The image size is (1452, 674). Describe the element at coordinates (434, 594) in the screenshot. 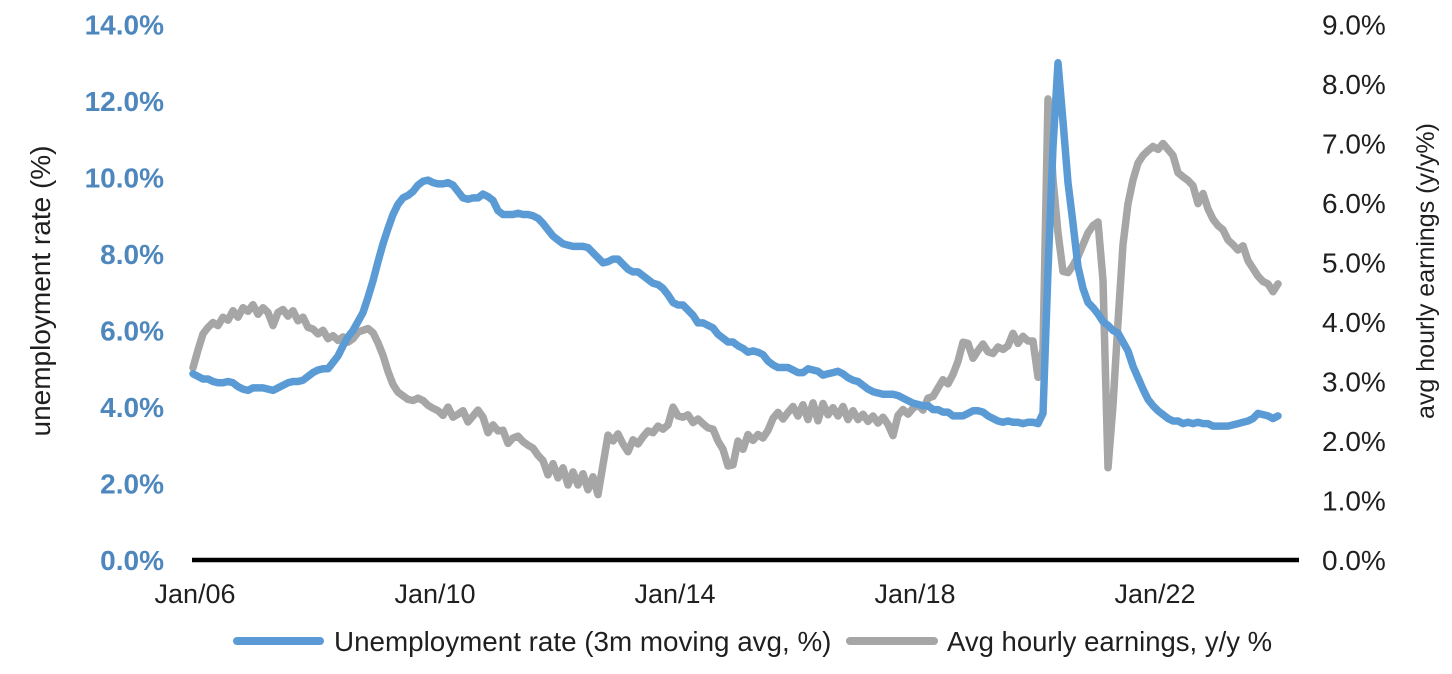

I see `svg-text: Jan/10` at that location.